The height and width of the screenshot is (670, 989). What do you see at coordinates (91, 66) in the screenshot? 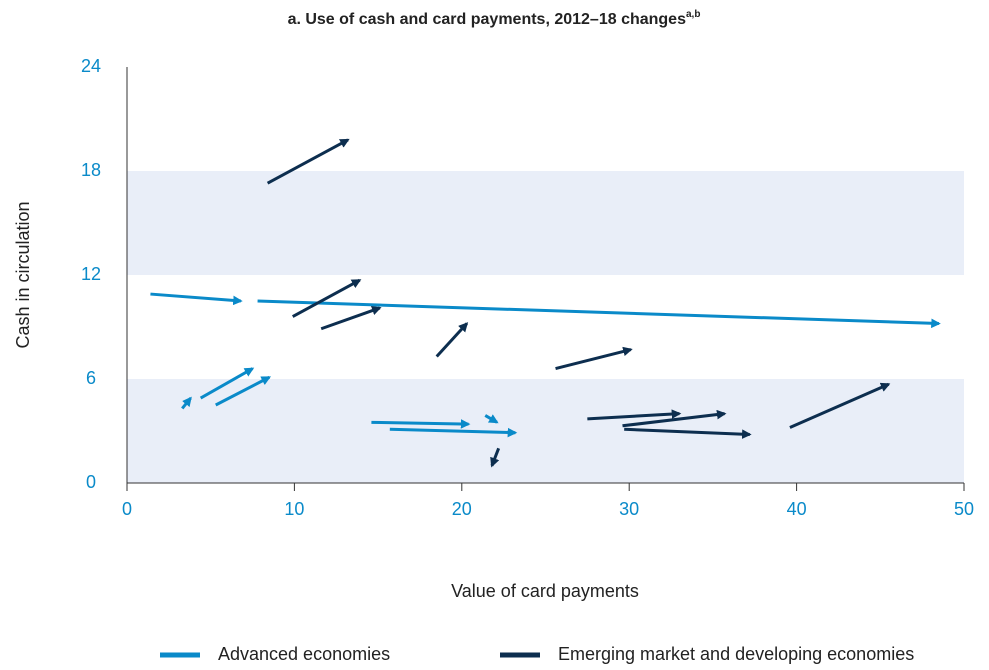
I see `y-tick-label: 24` at bounding box center [91, 66].